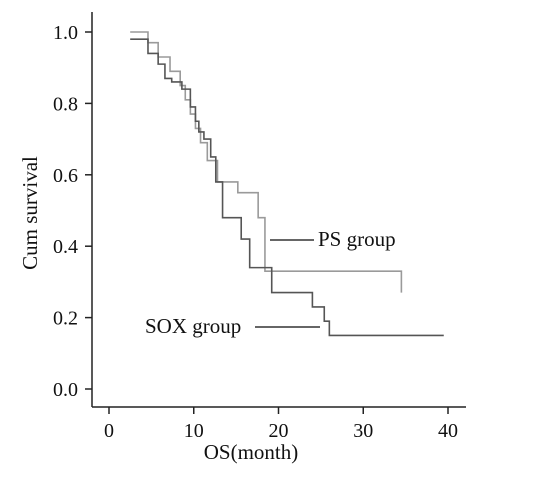  Describe the element at coordinates (194, 431) in the screenshot. I see `x-tick-label: 10` at that location.